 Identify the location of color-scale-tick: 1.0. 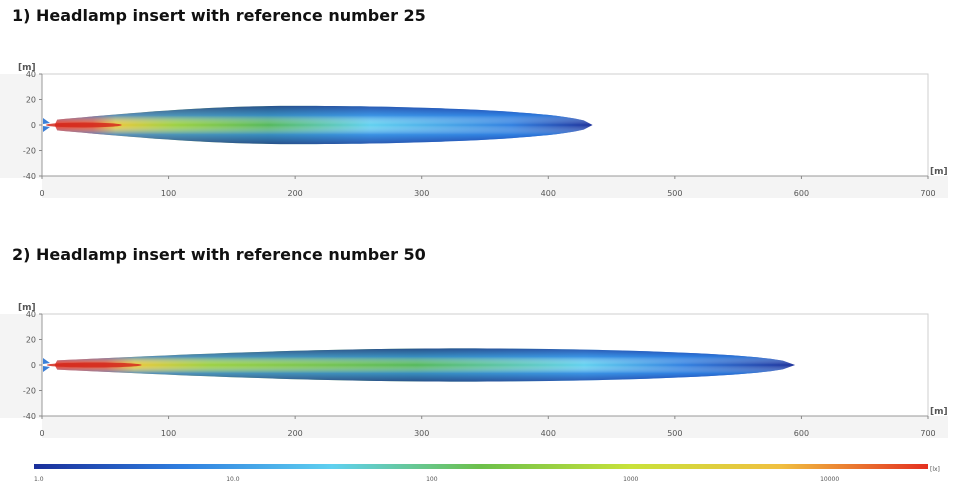
(39, 479).